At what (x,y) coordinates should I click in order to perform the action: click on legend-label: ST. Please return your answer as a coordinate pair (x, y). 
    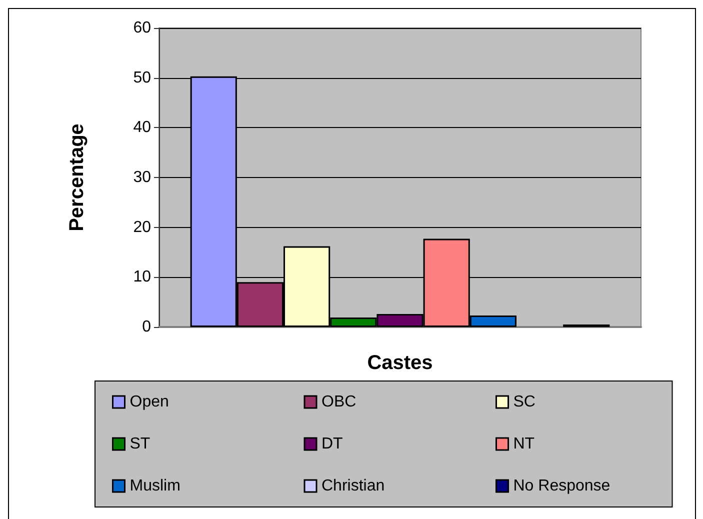
    Looking at the image, I should click on (140, 444).